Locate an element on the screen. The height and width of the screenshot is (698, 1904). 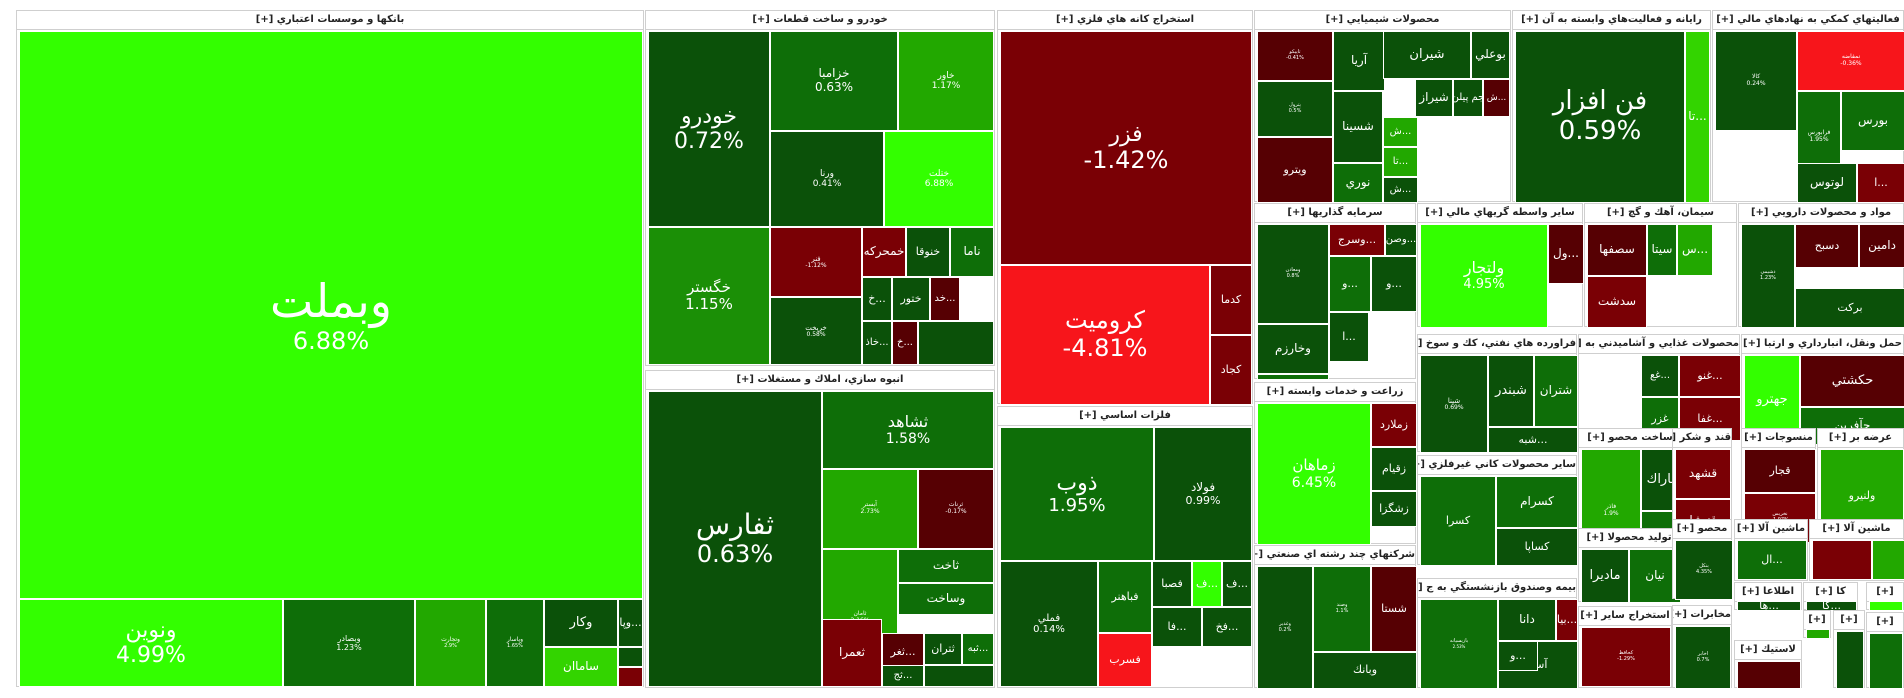
stock-tile: ثرنات -0.17% is located at coordinates (956, 509).